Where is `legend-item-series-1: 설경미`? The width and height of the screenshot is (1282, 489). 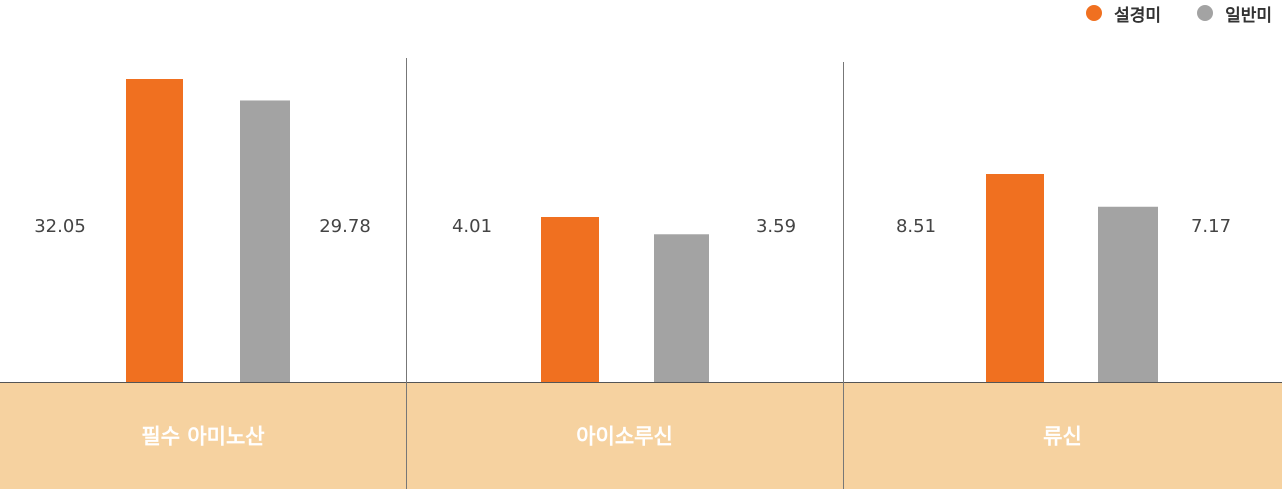
legend-item-series-1: 설경미 is located at coordinates (1123, 13).